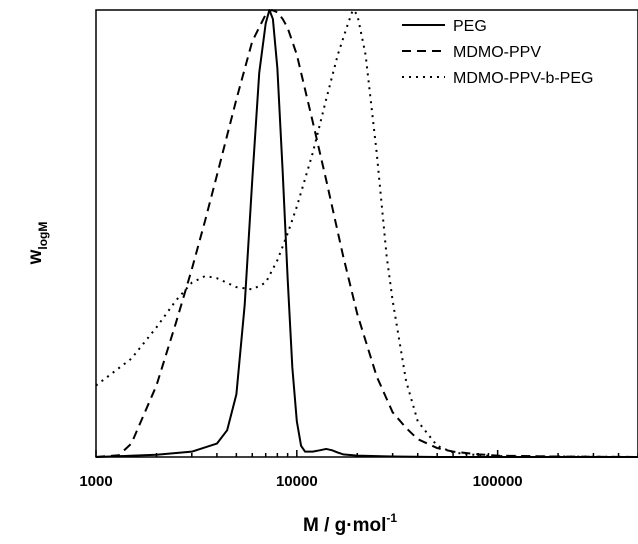 The height and width of the screenshot is (544, 638). I want to click on y-axis-label: wlogM, so click(37, 244).